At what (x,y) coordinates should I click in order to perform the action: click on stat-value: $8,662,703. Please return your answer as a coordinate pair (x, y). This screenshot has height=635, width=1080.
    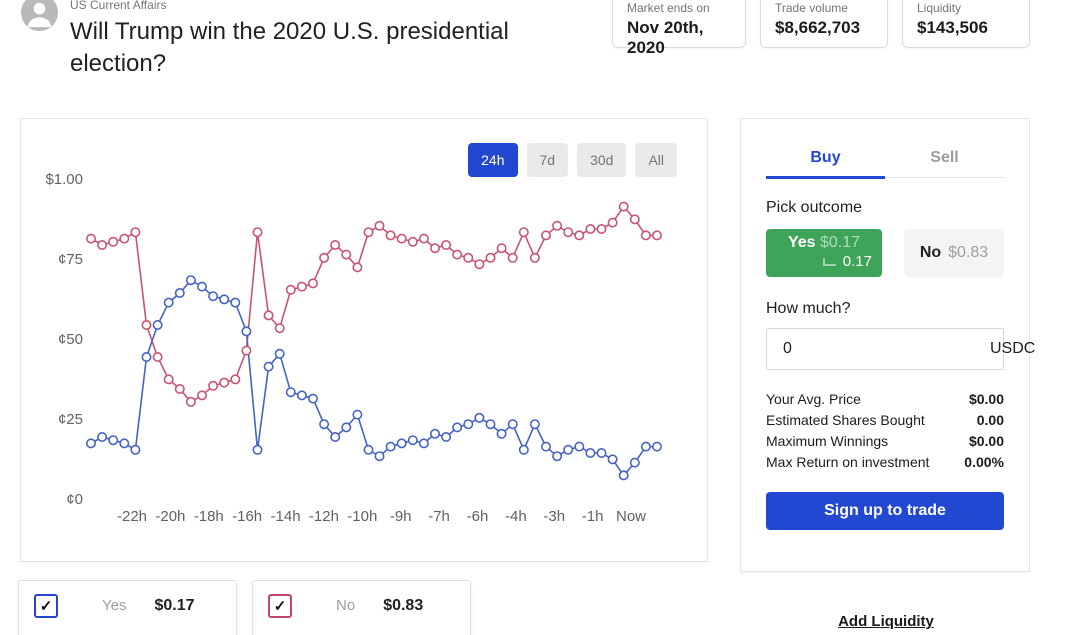
    Looking at the image, I should click on (818, 27).